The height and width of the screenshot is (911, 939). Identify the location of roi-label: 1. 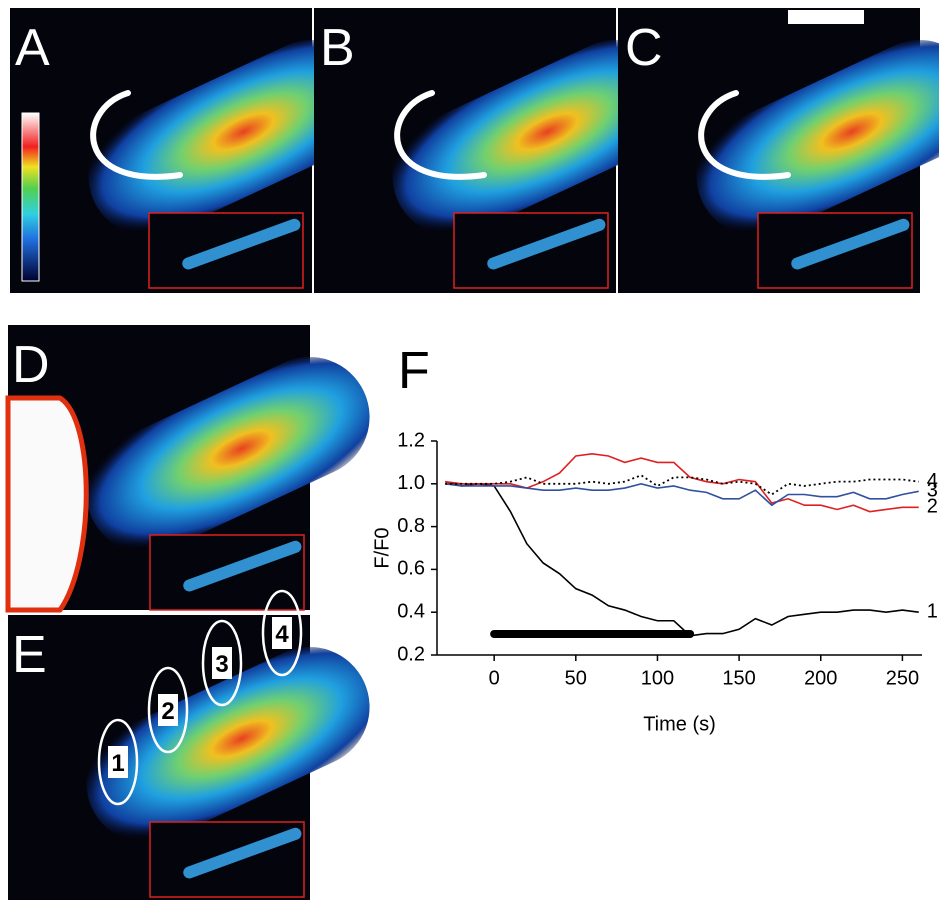
(117, 763).